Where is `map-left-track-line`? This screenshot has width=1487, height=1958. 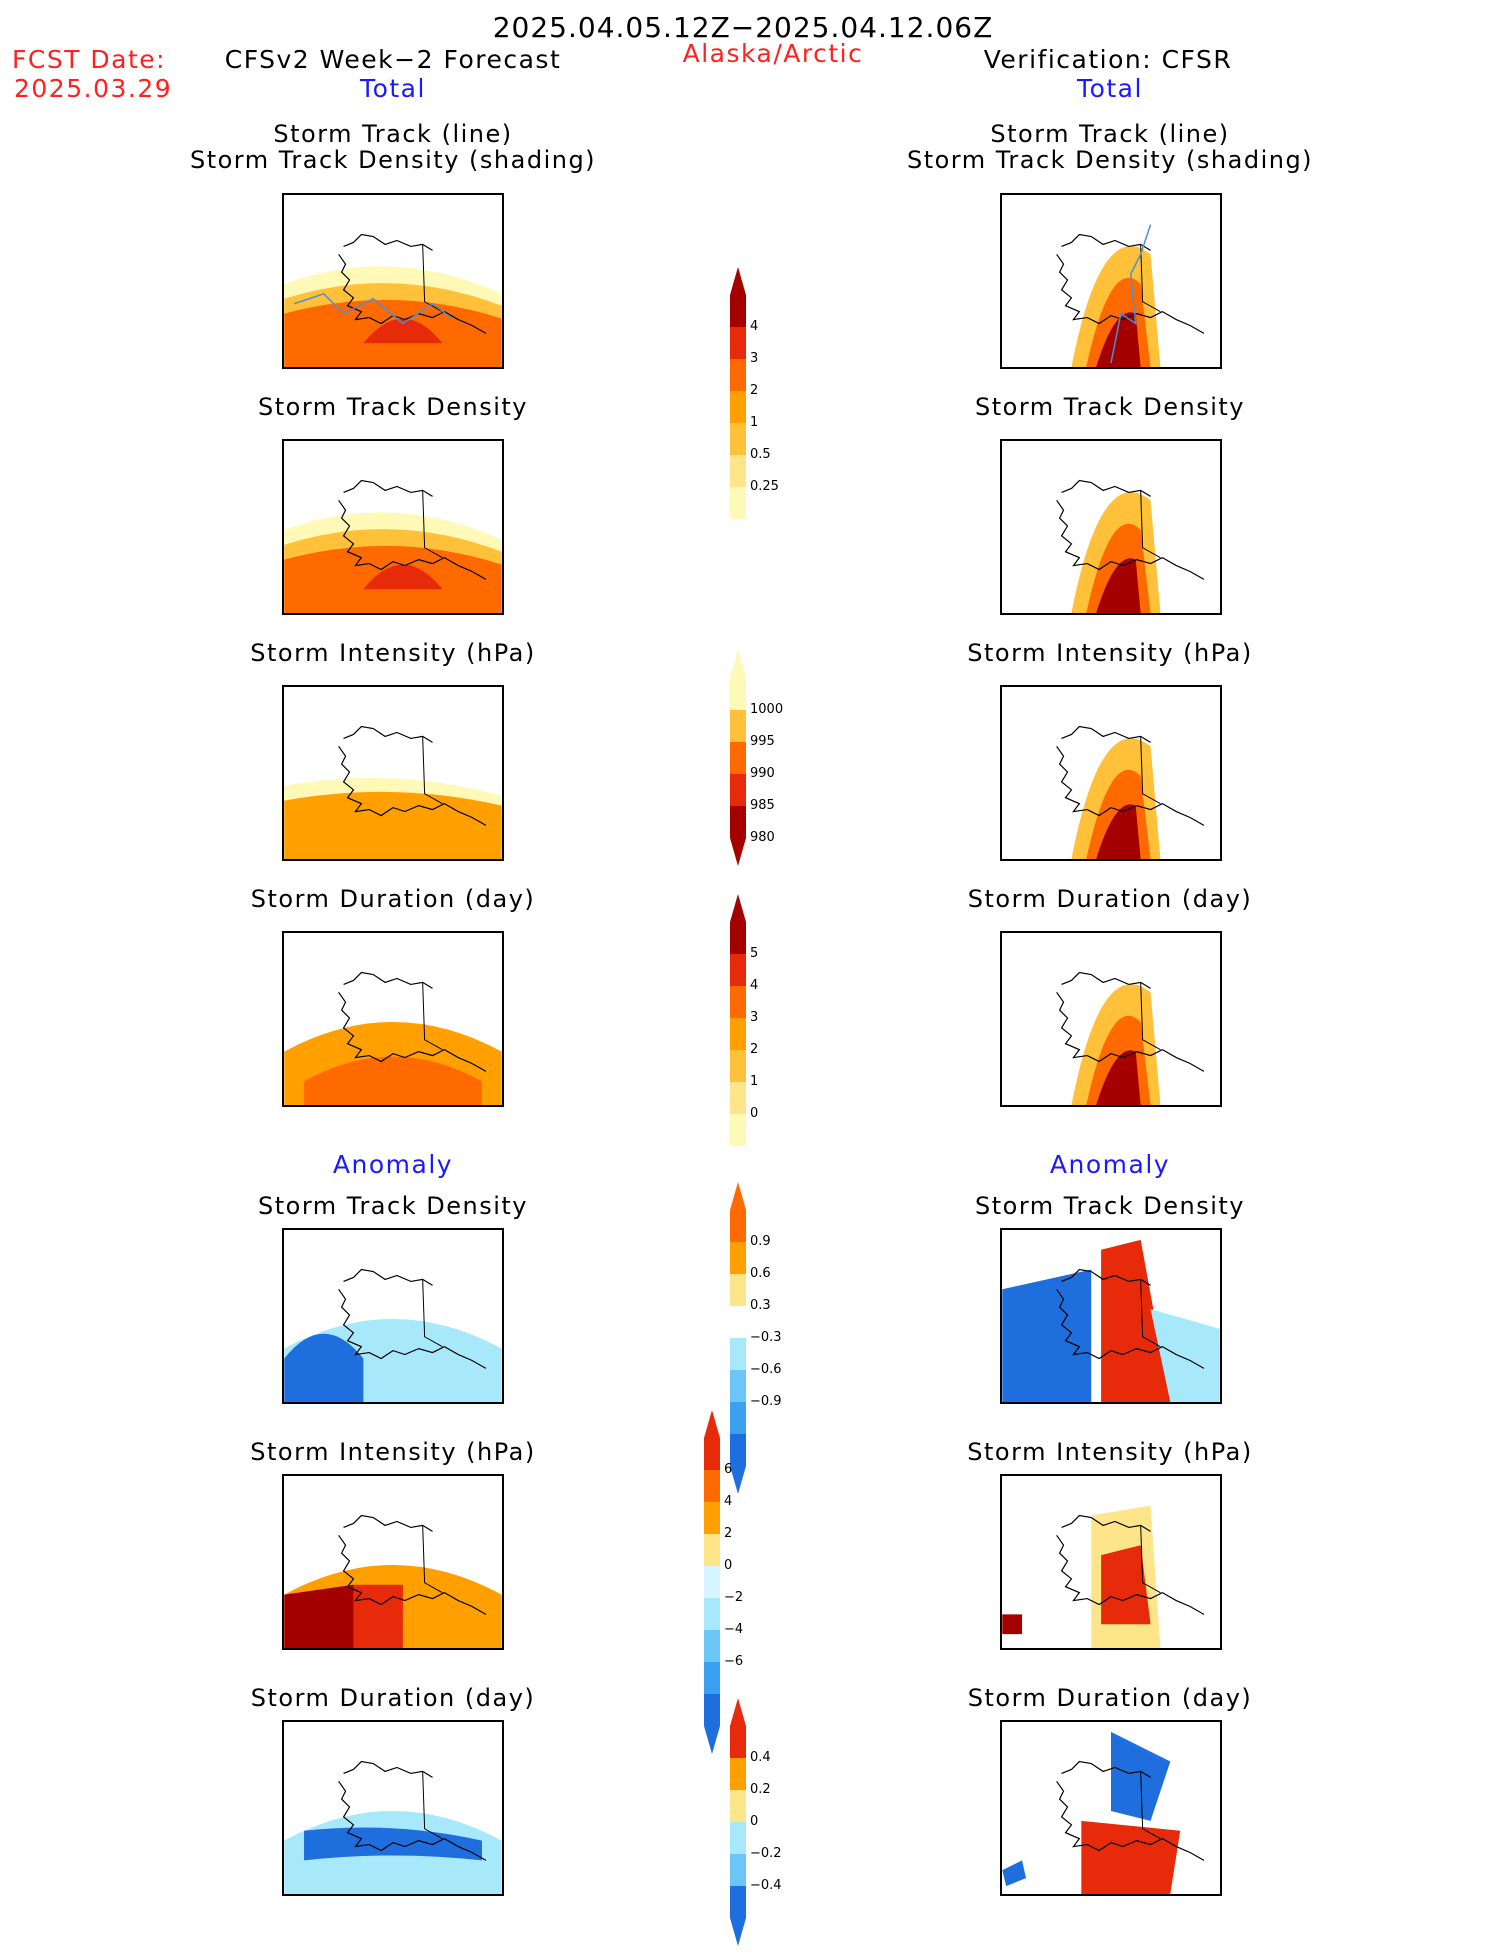
map-left-track-line is located at coordinates (393, 281).